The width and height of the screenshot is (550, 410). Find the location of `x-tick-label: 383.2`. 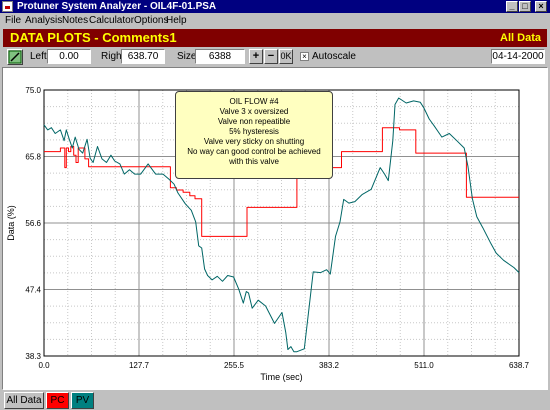

x-tick-label: 383.2 is located at coordinates (329, 365).